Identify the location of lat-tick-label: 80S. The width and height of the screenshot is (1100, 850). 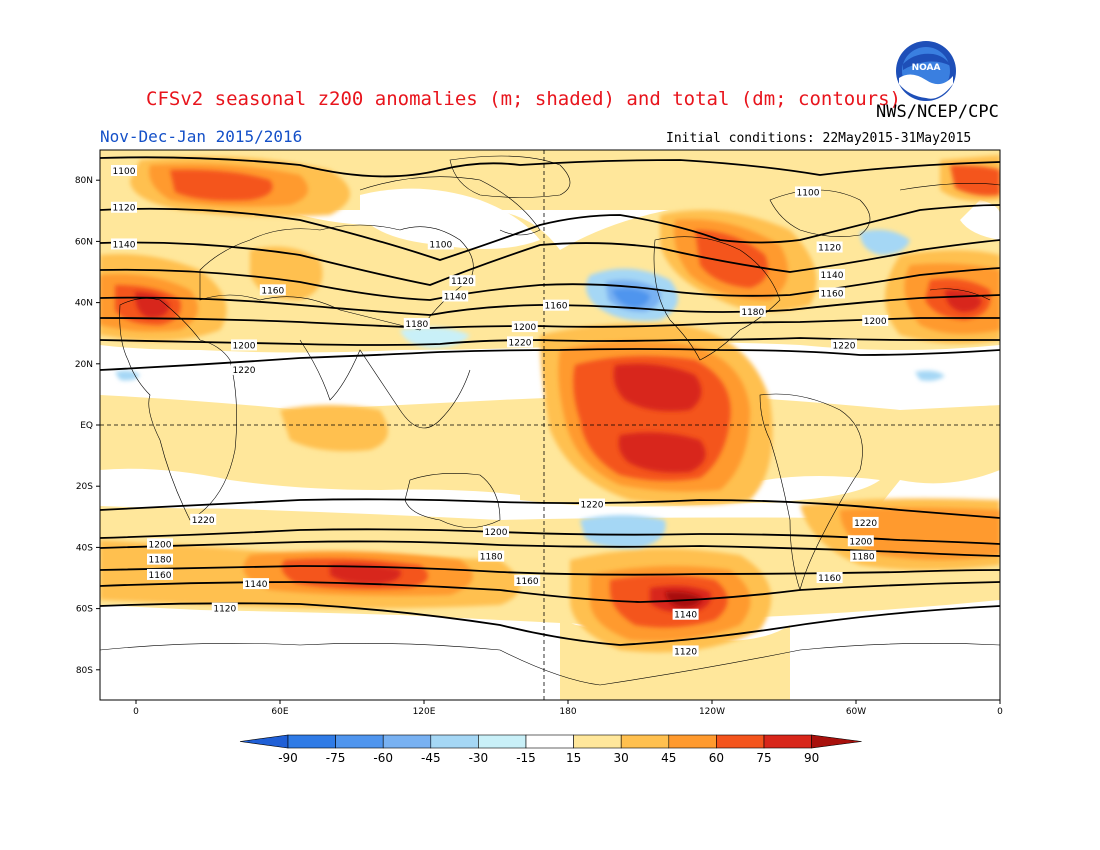
(84, 671).